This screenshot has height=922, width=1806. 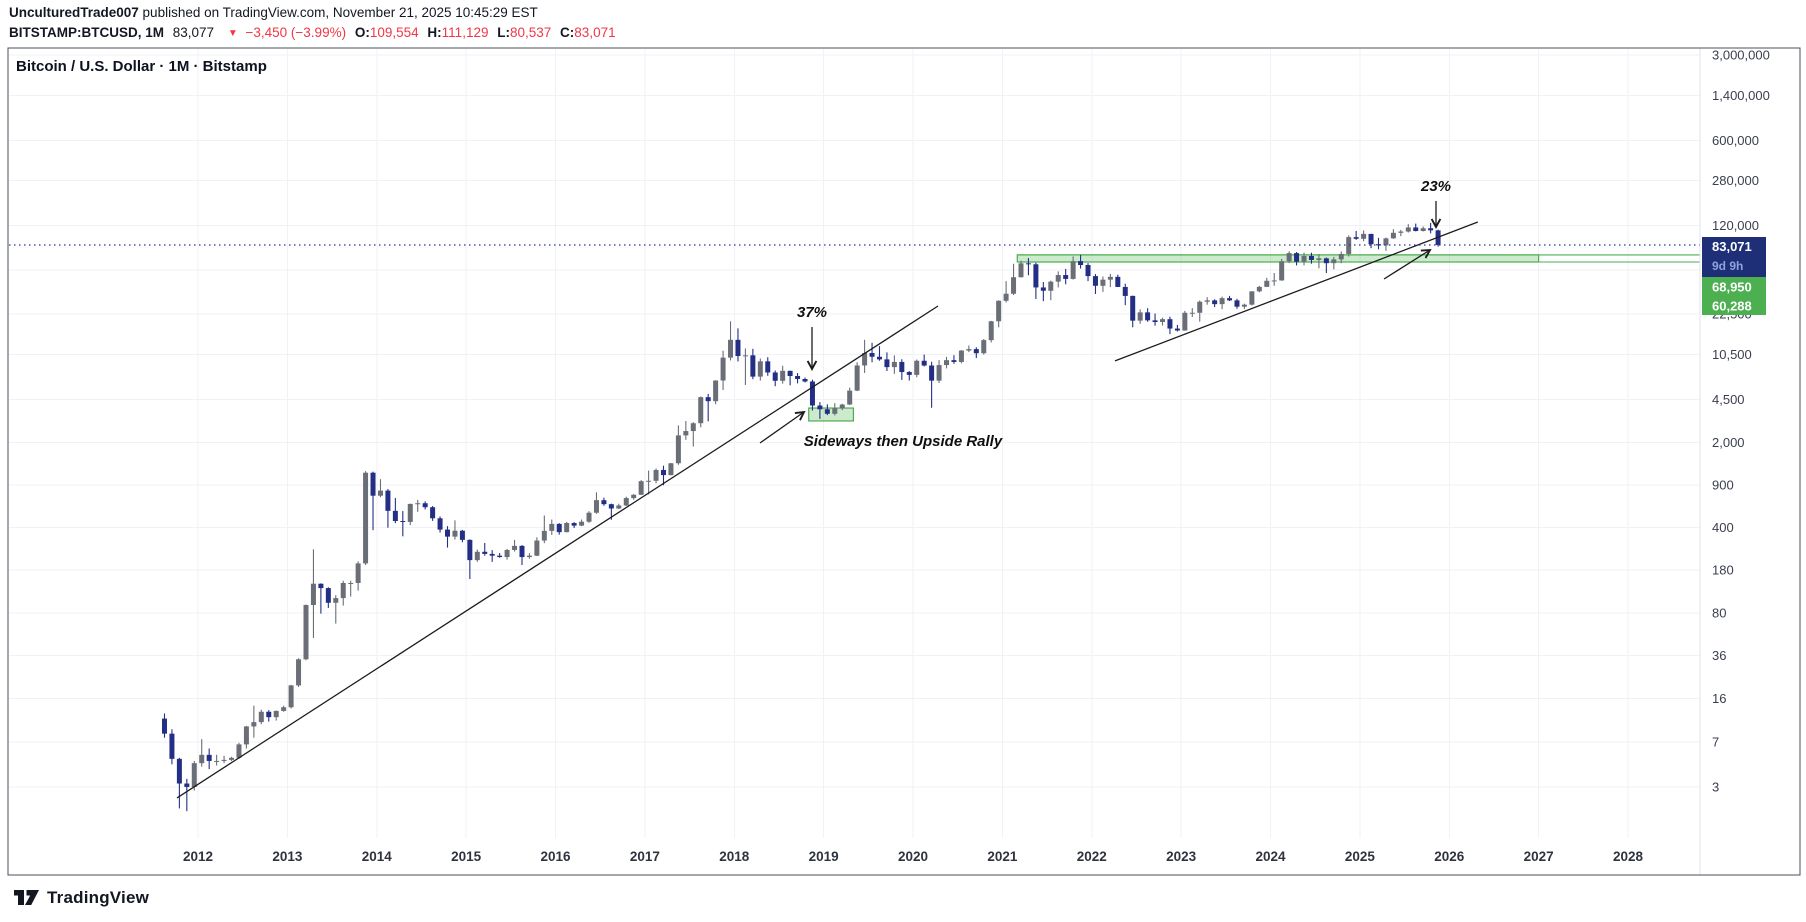 I want to click on time-axis-label: 2025, so click(x=1360, y=856).